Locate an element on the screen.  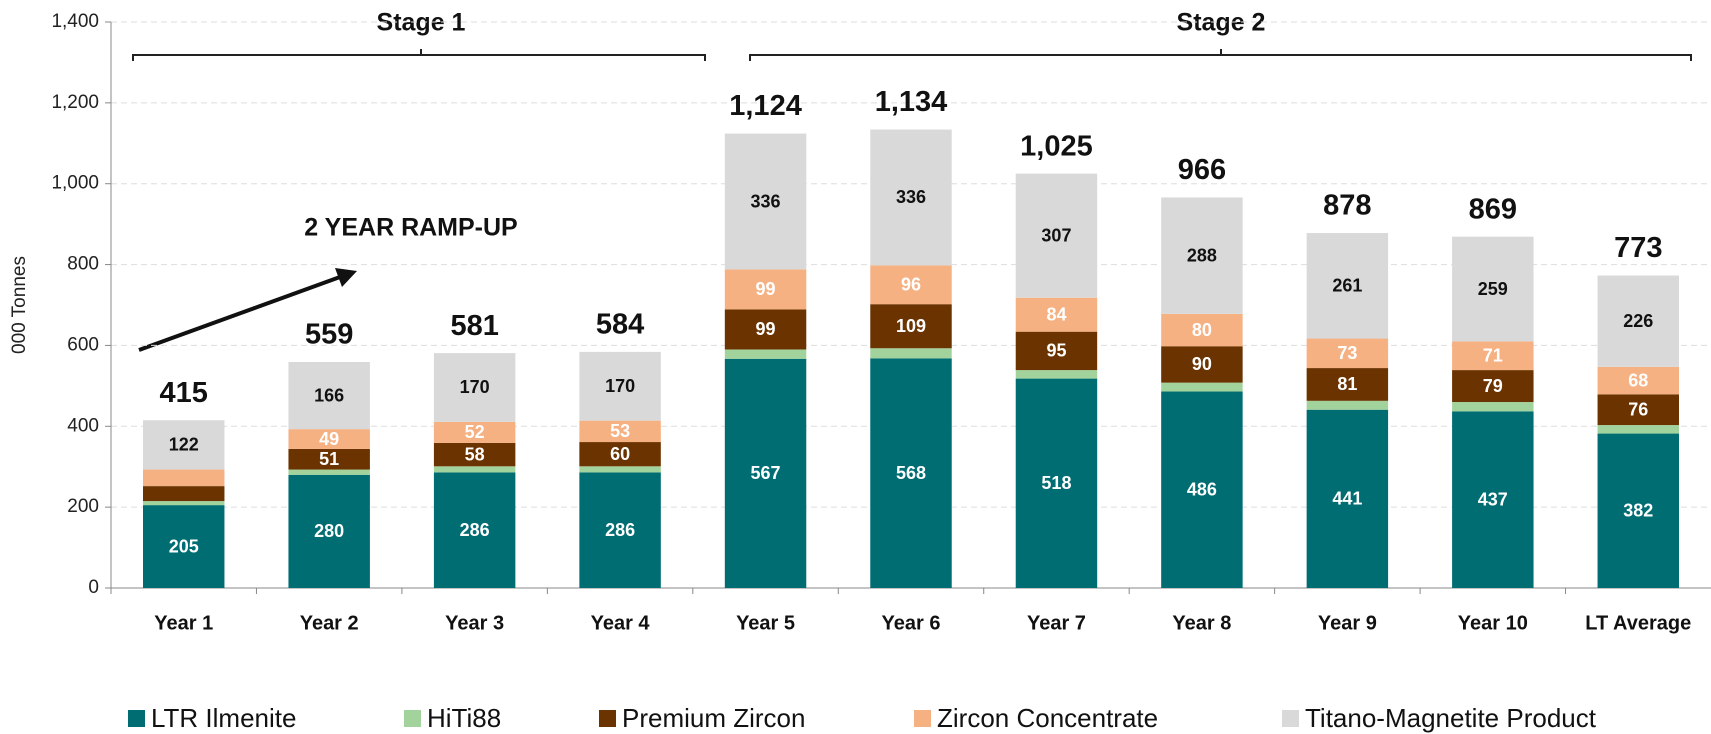
data-label: 437 is located at coordinates (1493, 499).